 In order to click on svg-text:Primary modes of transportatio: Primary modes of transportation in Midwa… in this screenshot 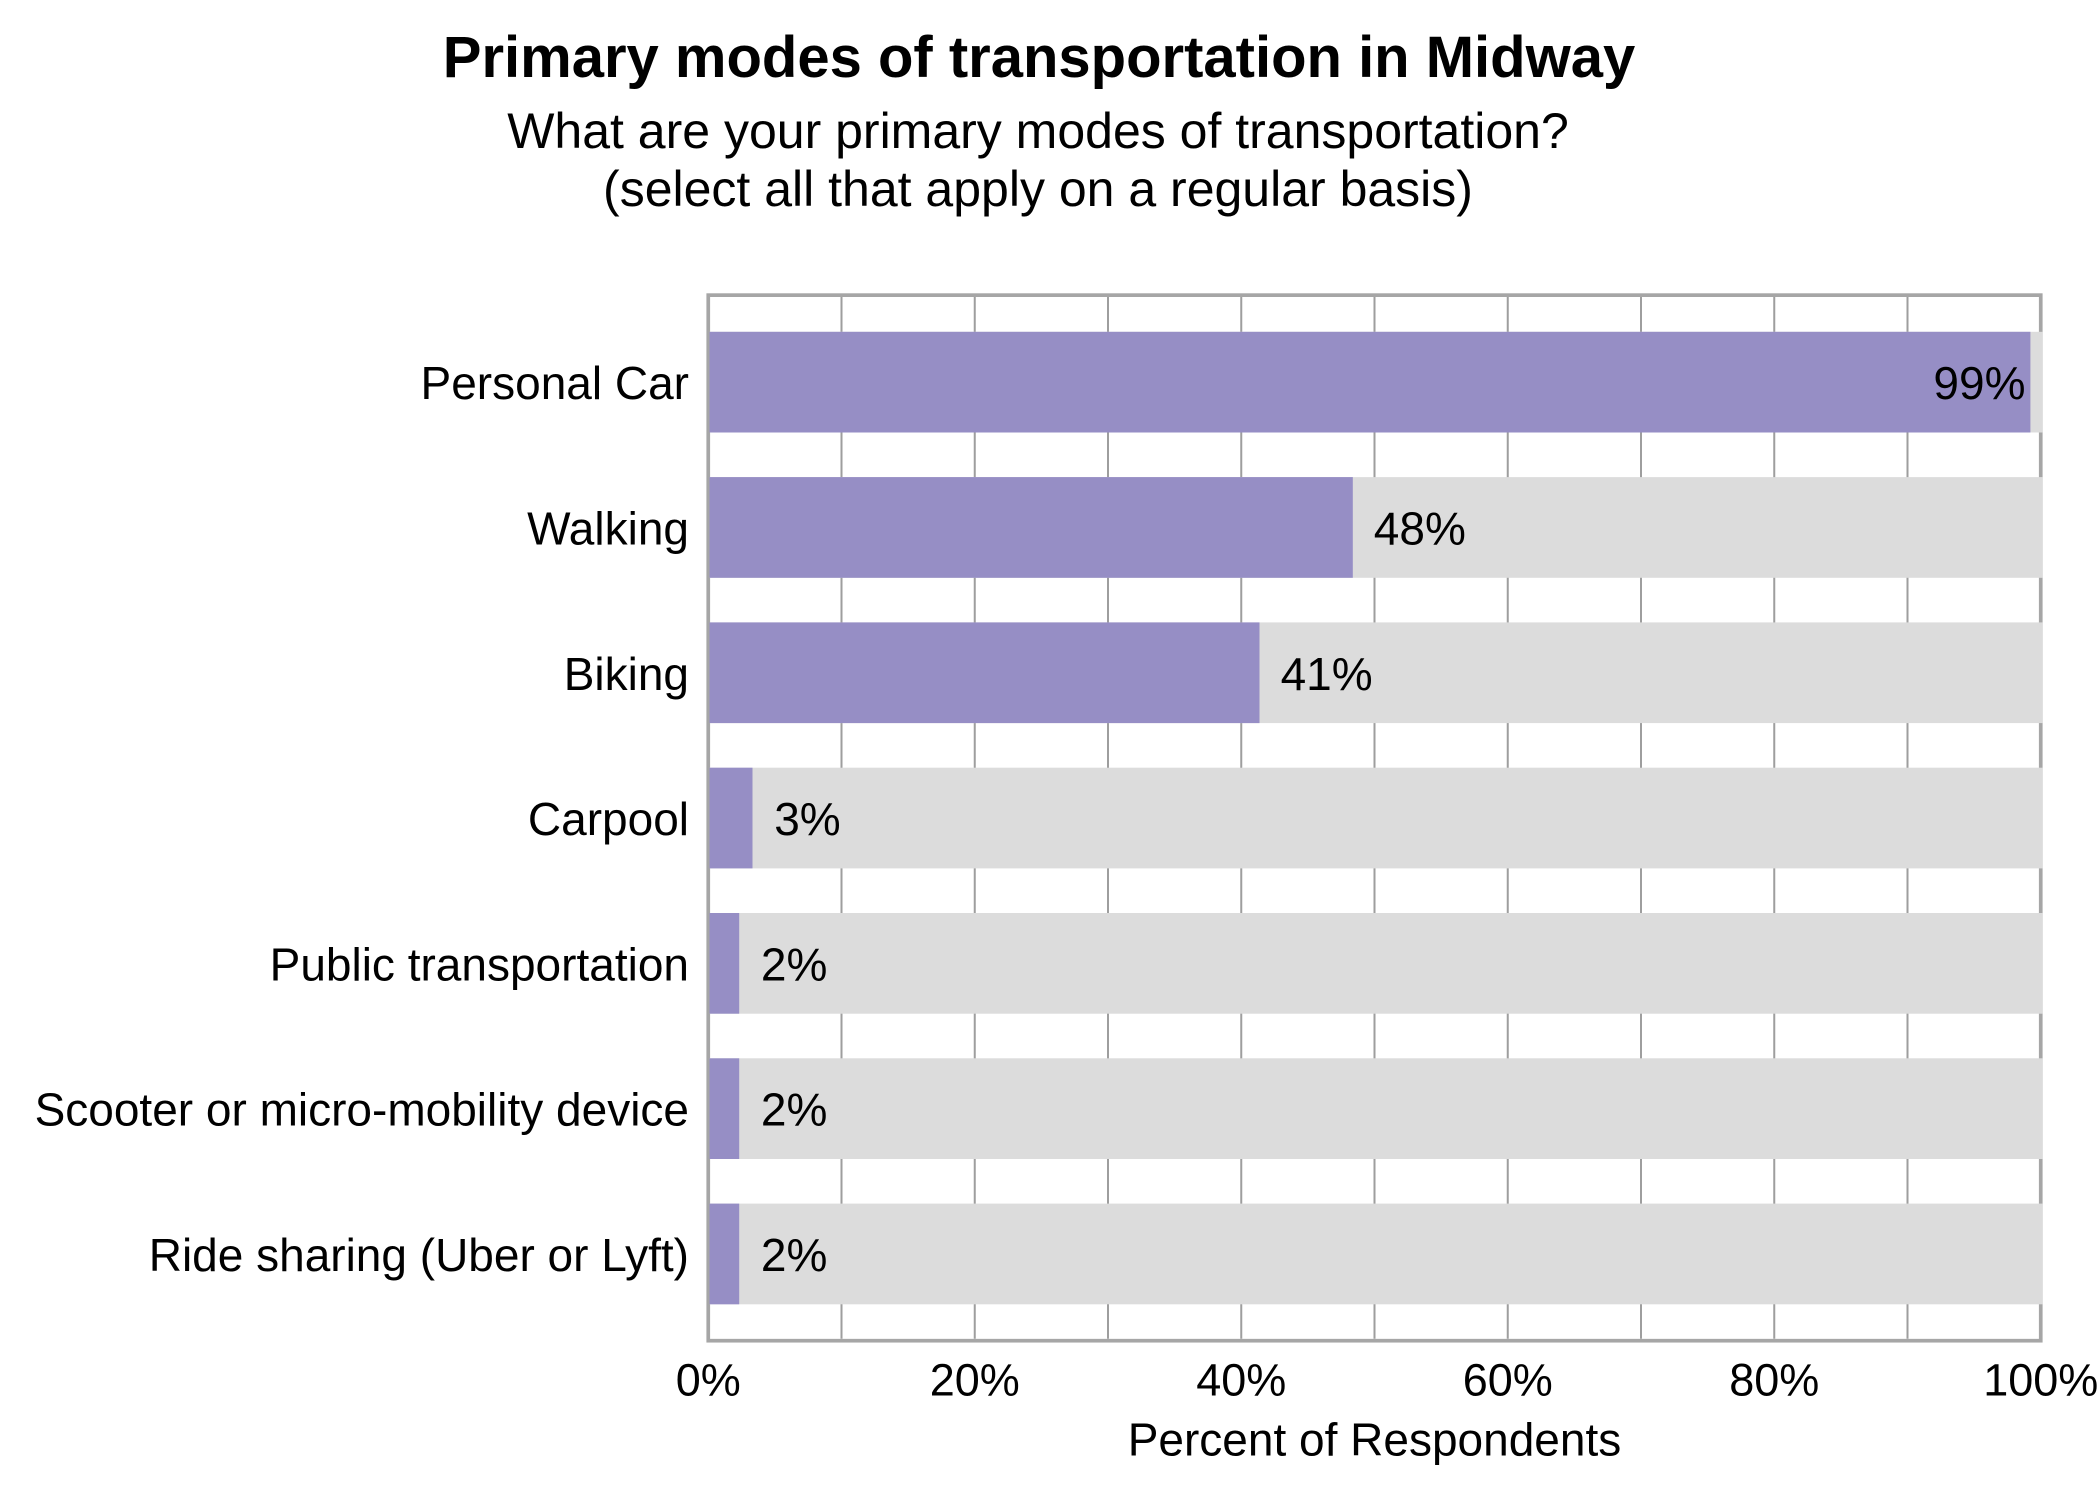, I will do `click(1039, 57)`.